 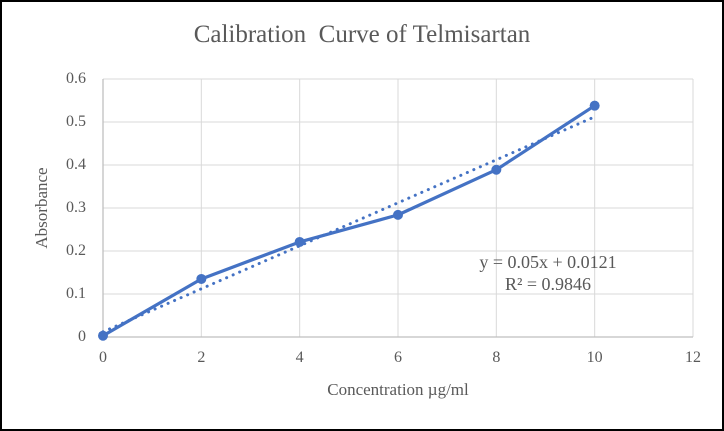 What do you see at coordinates (76, 293) in the screenshot?
I see `y-tick-label: 0.1` at bounding box center [76, 293].